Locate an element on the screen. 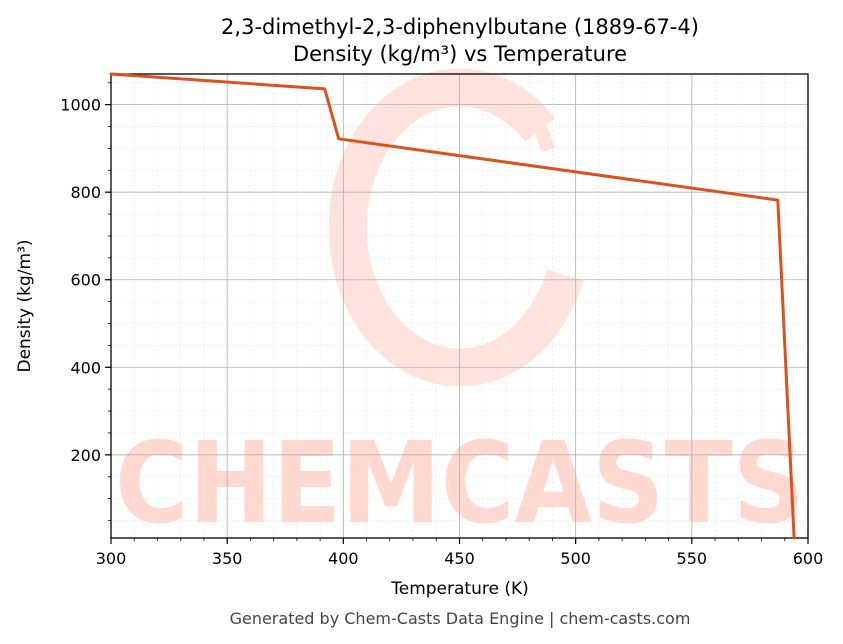 Image resolution: width=843 pixels, height=644 pixels. x-tick-label: 500 is located at coordinates (575, 558).